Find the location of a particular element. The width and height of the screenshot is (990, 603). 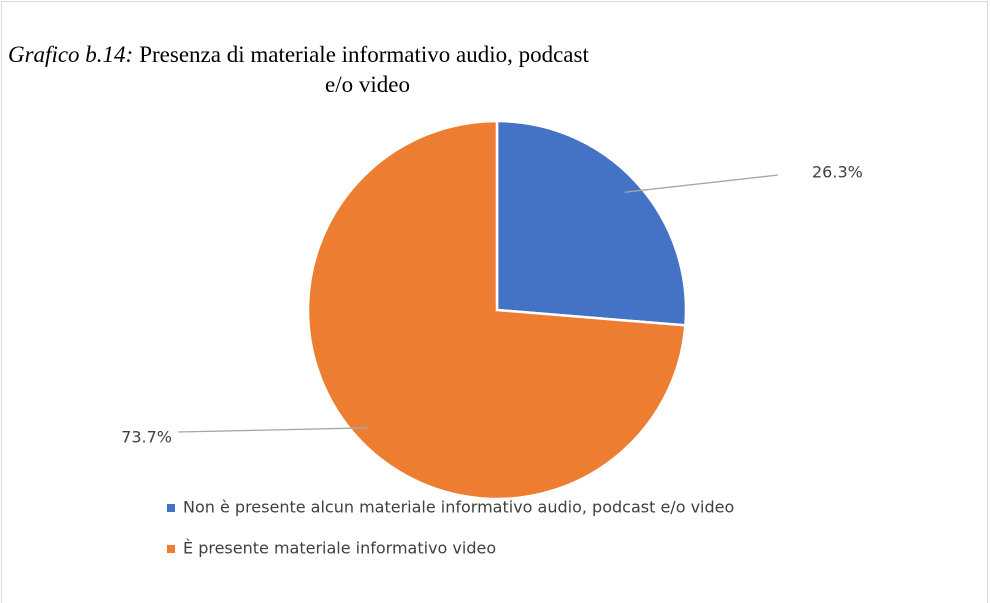

data-label: 26.3% is located at coordinates (837, 172).